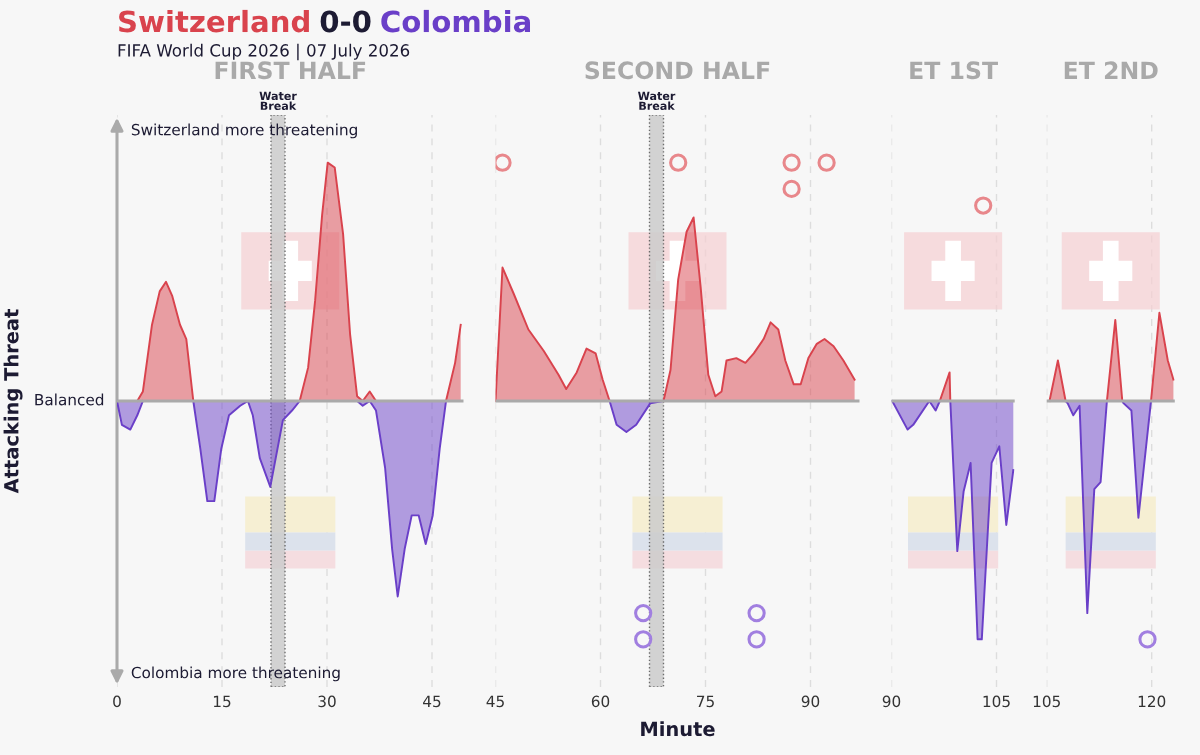  I want to click on chart-title: ET 2ND, so click(1111, 70).